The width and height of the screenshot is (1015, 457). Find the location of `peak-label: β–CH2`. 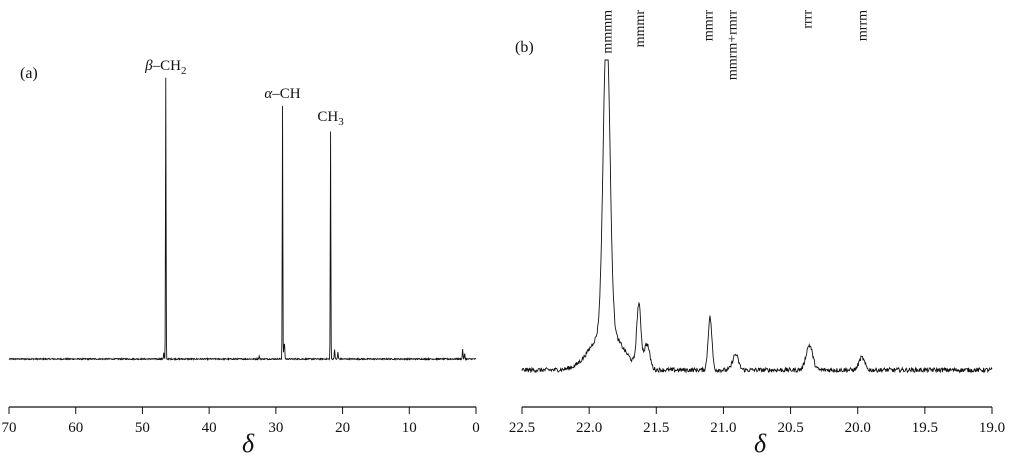

peak-label: β–CH2 is located at coordinates (165, 67).